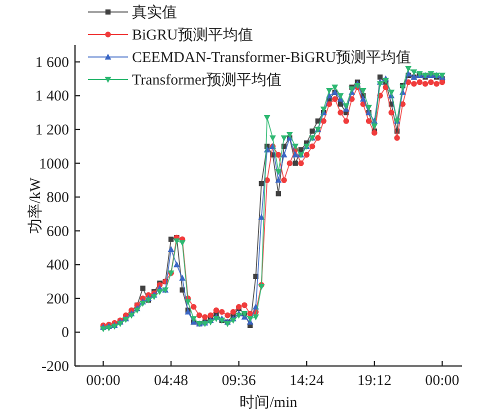  What do you see at coordinates (57, 198) in the screenshot?
I see `y-tick-label: 800` at bounding box center [57, 198].